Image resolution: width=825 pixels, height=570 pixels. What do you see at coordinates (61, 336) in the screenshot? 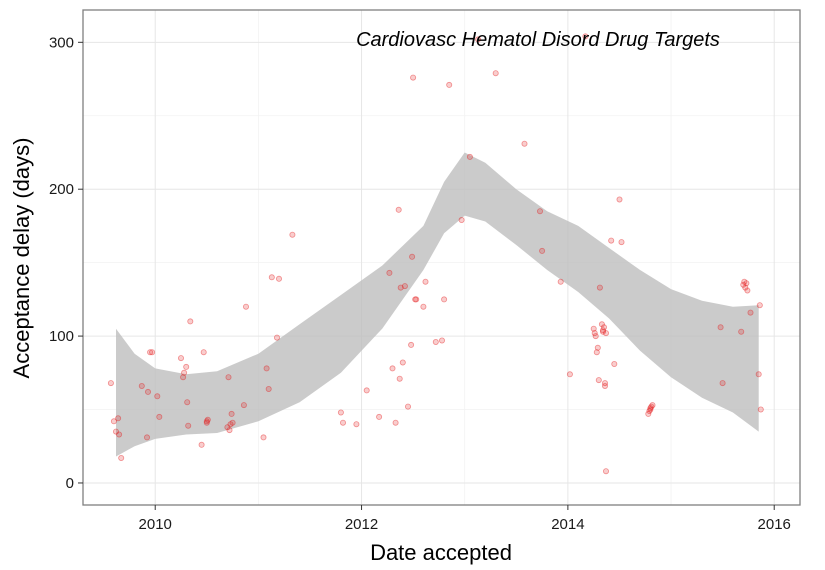
I see `y-tick-label: 100` at bounding box center [61, 336].